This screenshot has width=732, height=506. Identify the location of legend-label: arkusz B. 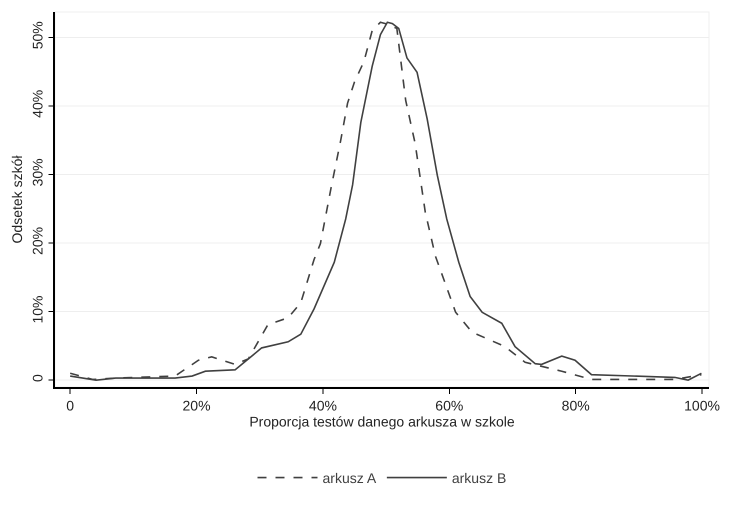
(479, 478).